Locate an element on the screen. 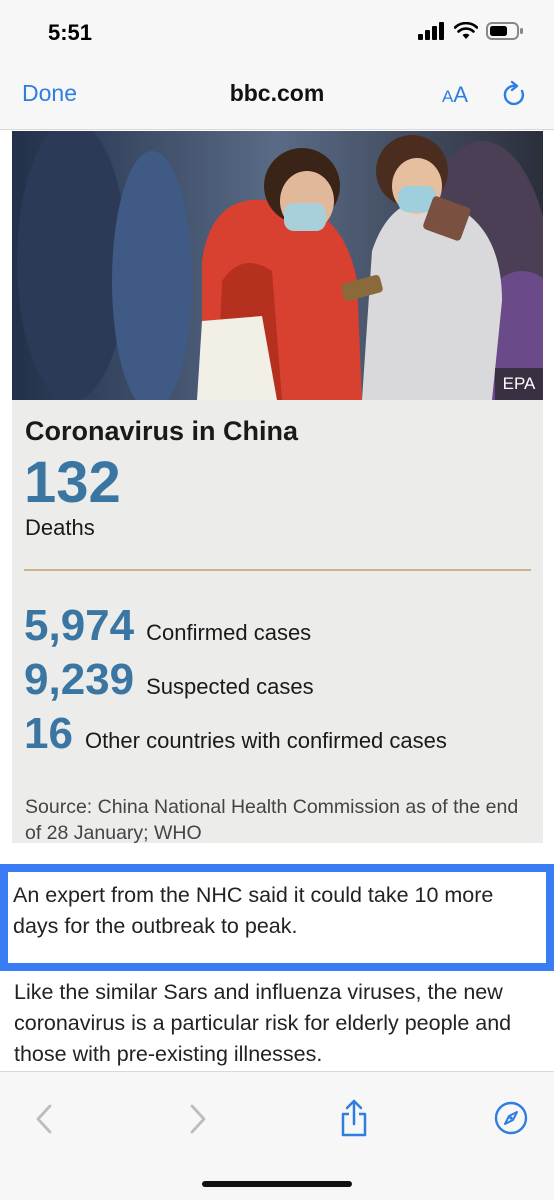 The height and width of the screenshot is (1200, 554). browser-header: Done bbc.com AA is located at coordinates (277, 98).